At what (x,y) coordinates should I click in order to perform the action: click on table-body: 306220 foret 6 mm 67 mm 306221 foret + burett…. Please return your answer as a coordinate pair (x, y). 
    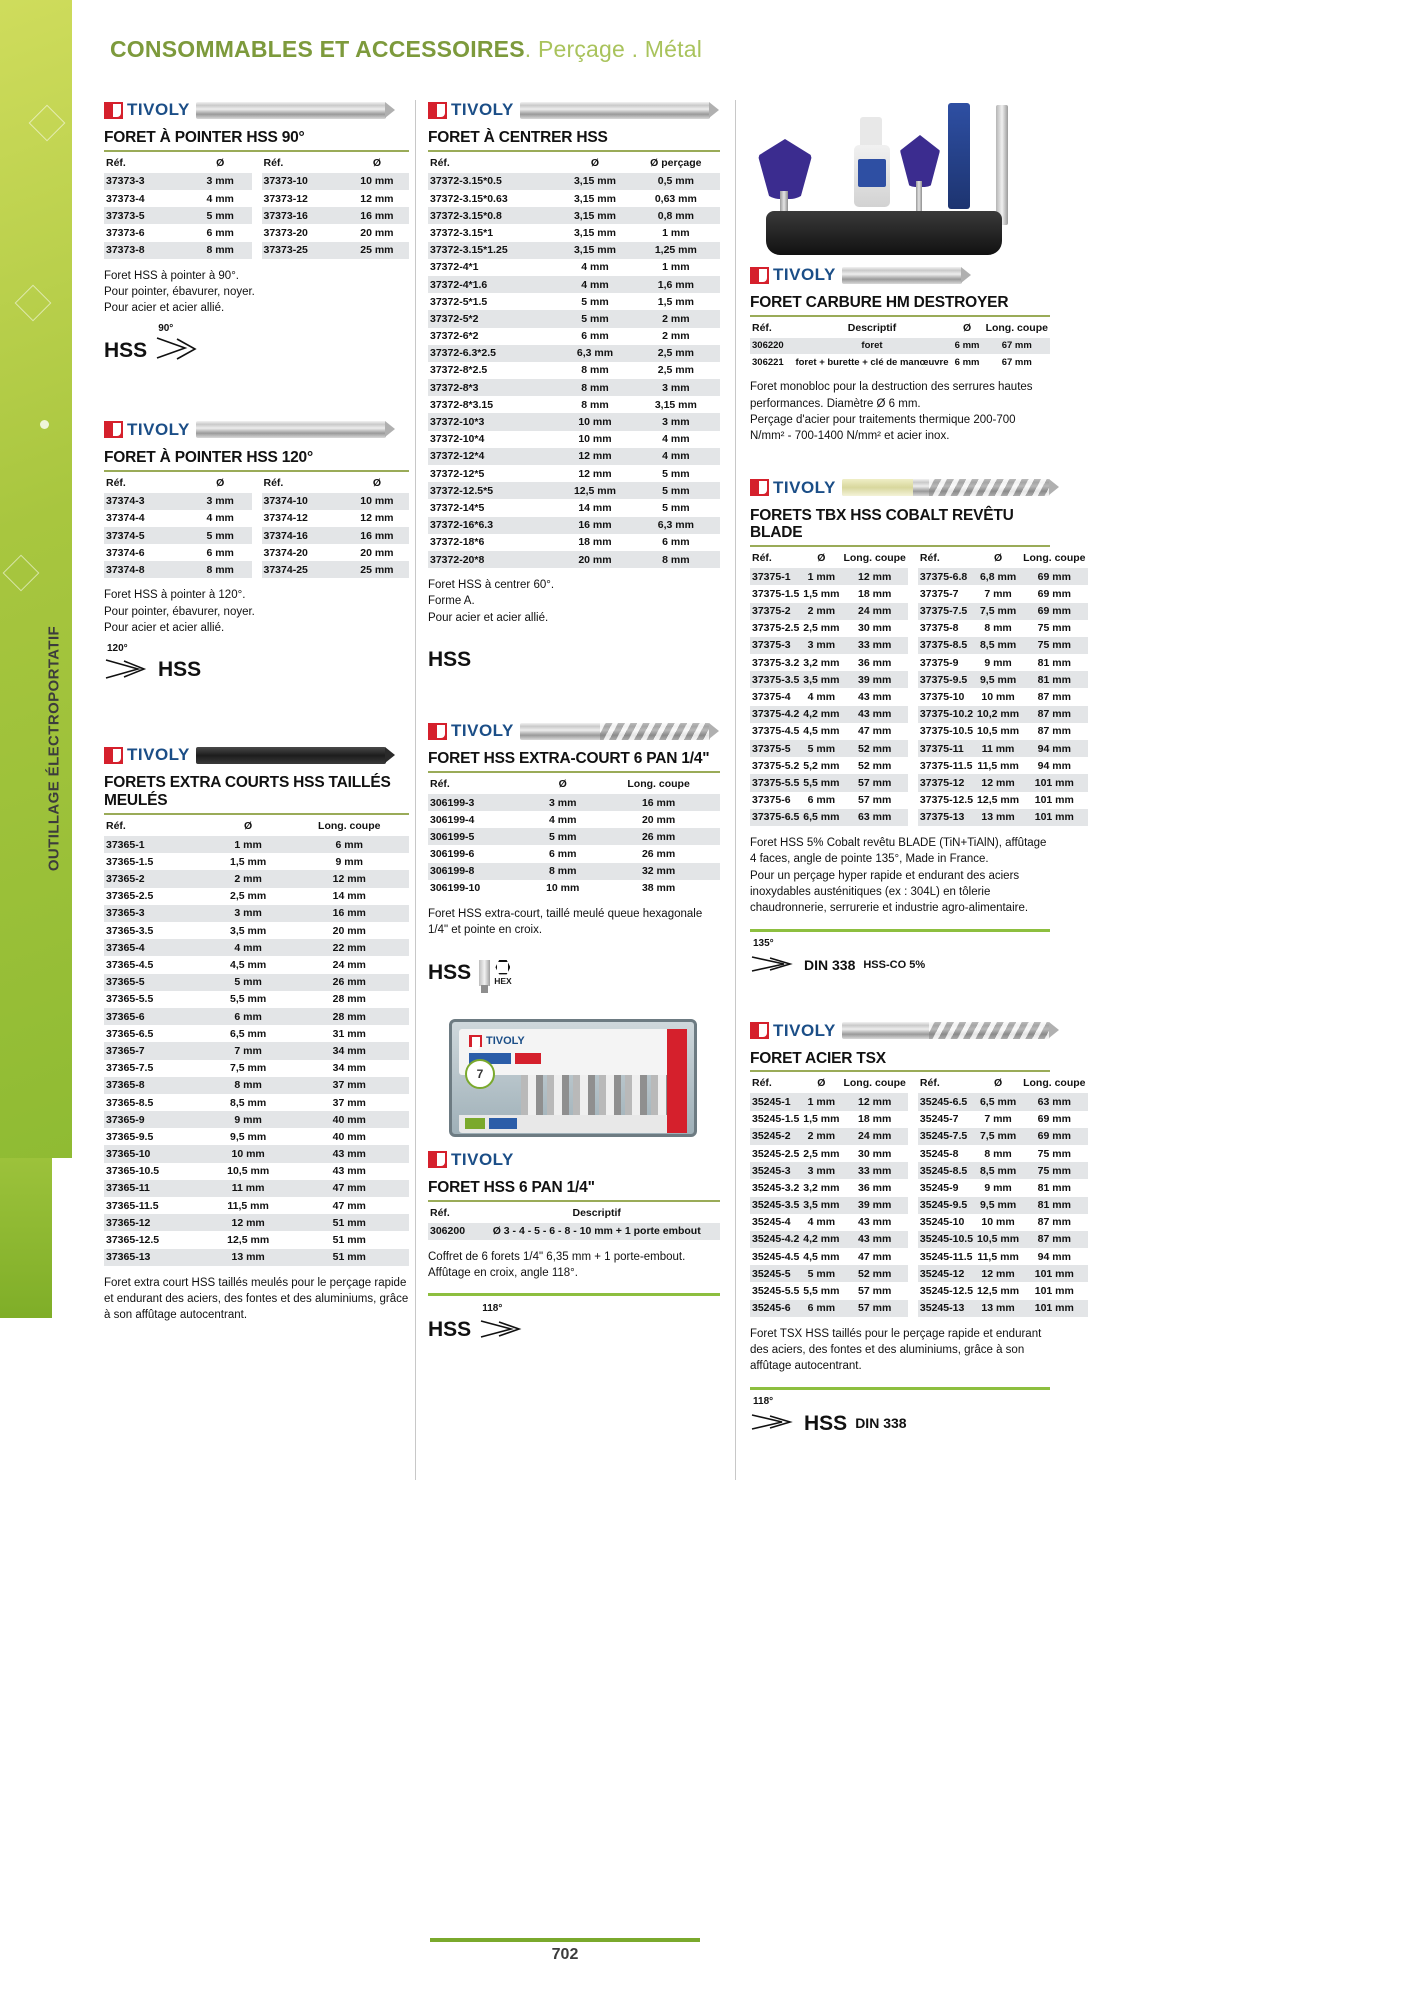
    Looking at the image, I should click on (900, 353).